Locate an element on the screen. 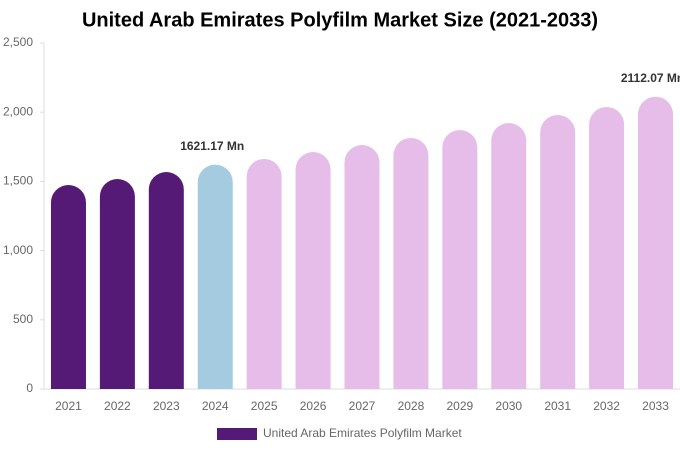  x-tick-label: 2032 is located at coordinates (606, 406).